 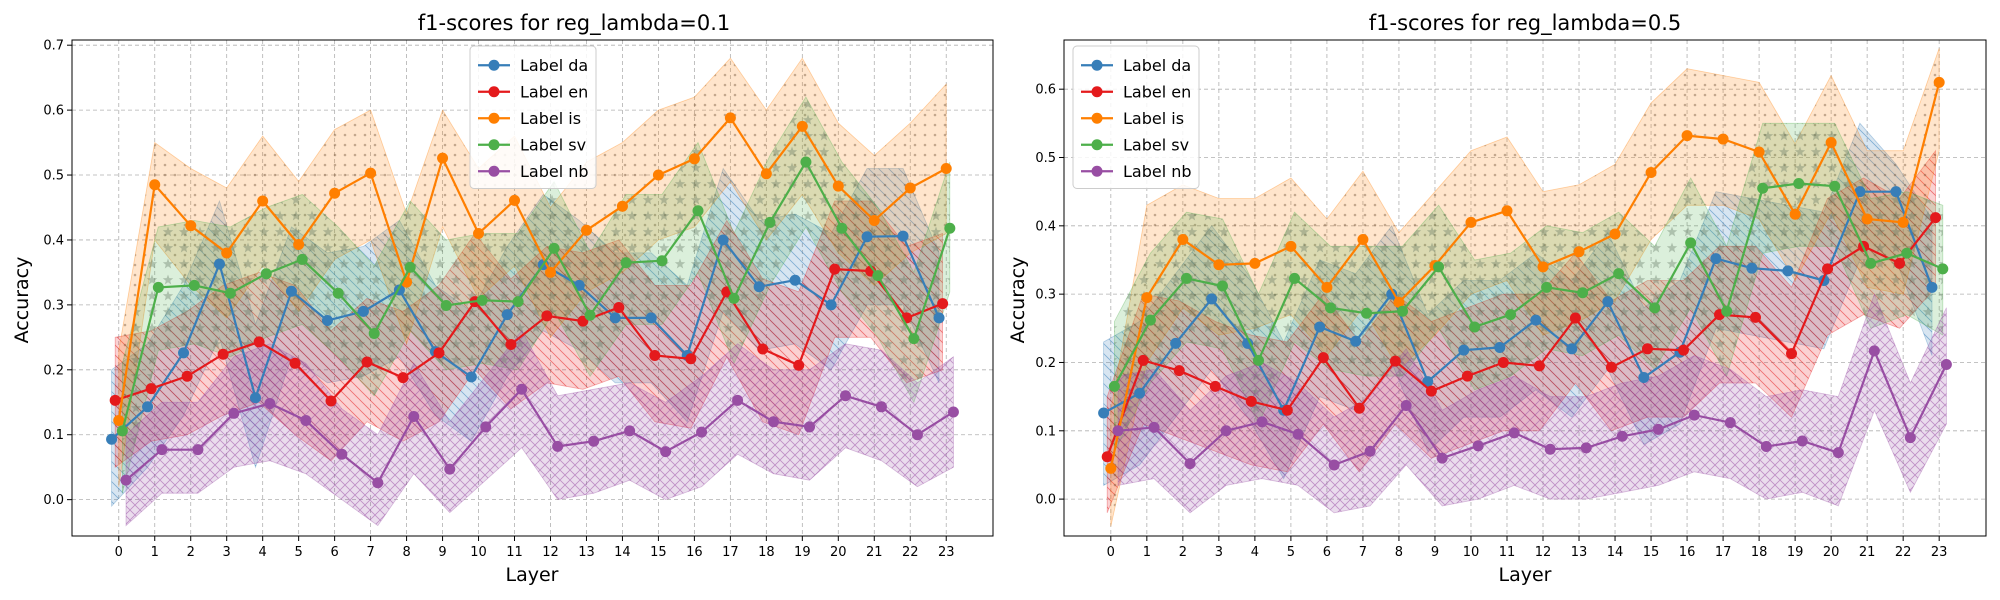 What do you see at coordinates (370, 552) in the screenshot?
I see `x-tick-label: 7` at bounding box center [370, 552].